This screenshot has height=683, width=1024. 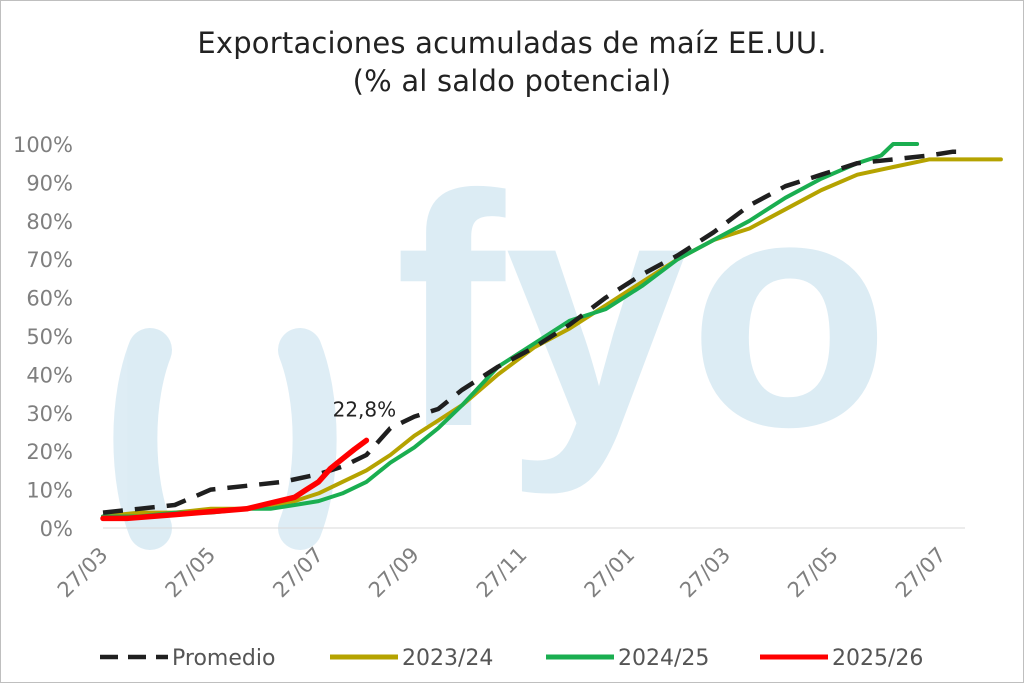 I want to click on annotation-label: 22,8%, so click(x=365, y=409).